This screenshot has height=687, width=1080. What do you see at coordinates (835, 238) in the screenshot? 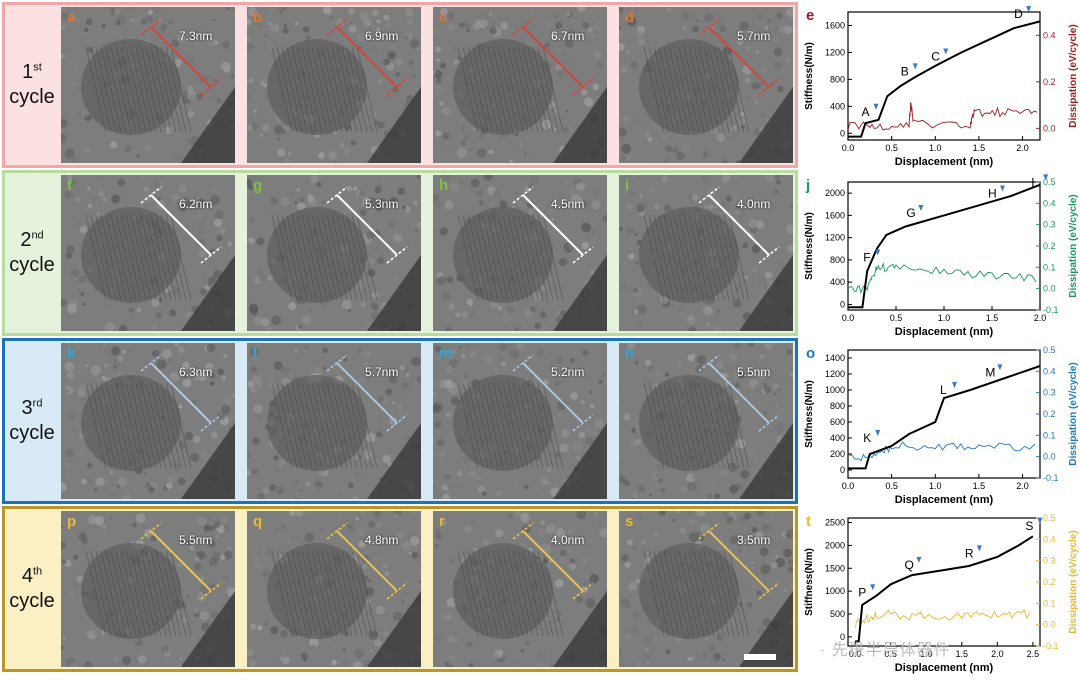
I see `y-tick-label: 1200` at bounding box center [835, 238].